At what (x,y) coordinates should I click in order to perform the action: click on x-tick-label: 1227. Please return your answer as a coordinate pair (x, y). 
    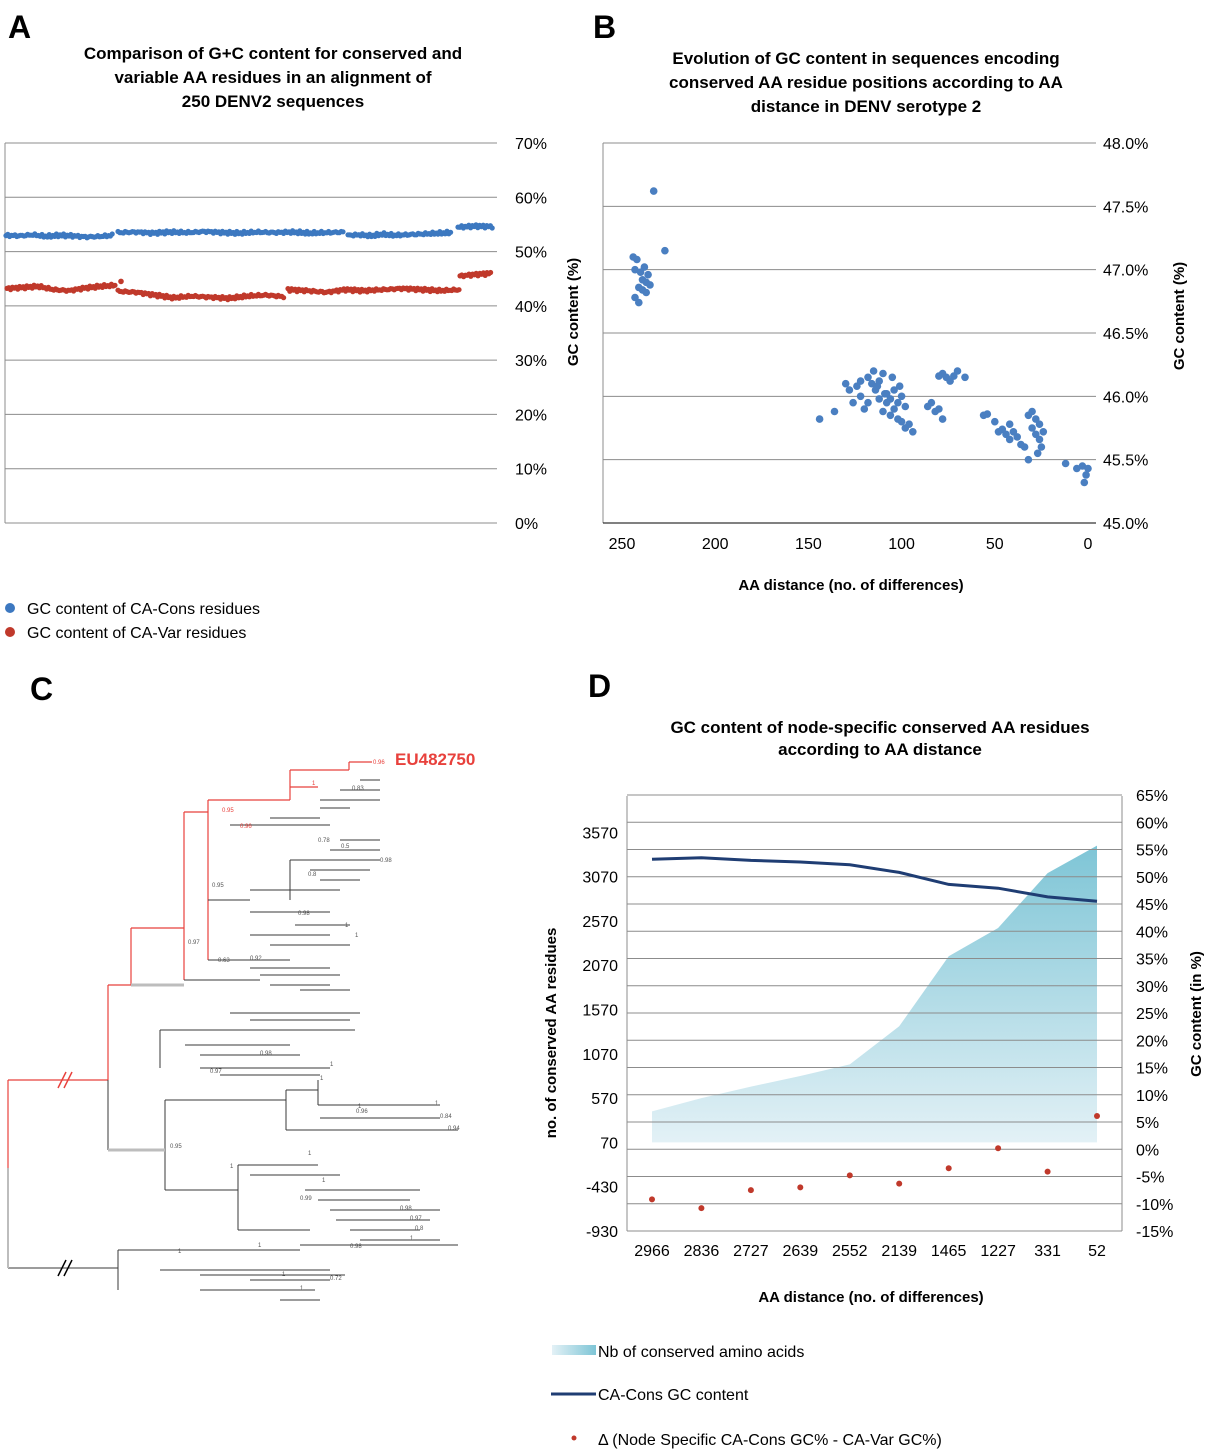
    Looking at the image, I should click on (998, 1251).